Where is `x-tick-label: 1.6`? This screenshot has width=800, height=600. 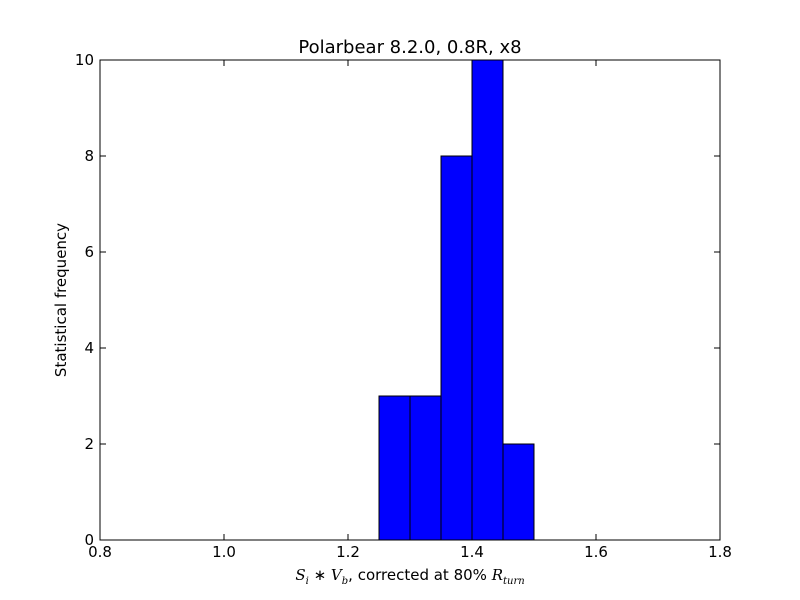
x-tick-label: 1.6 is located at coordinates (596, 552).